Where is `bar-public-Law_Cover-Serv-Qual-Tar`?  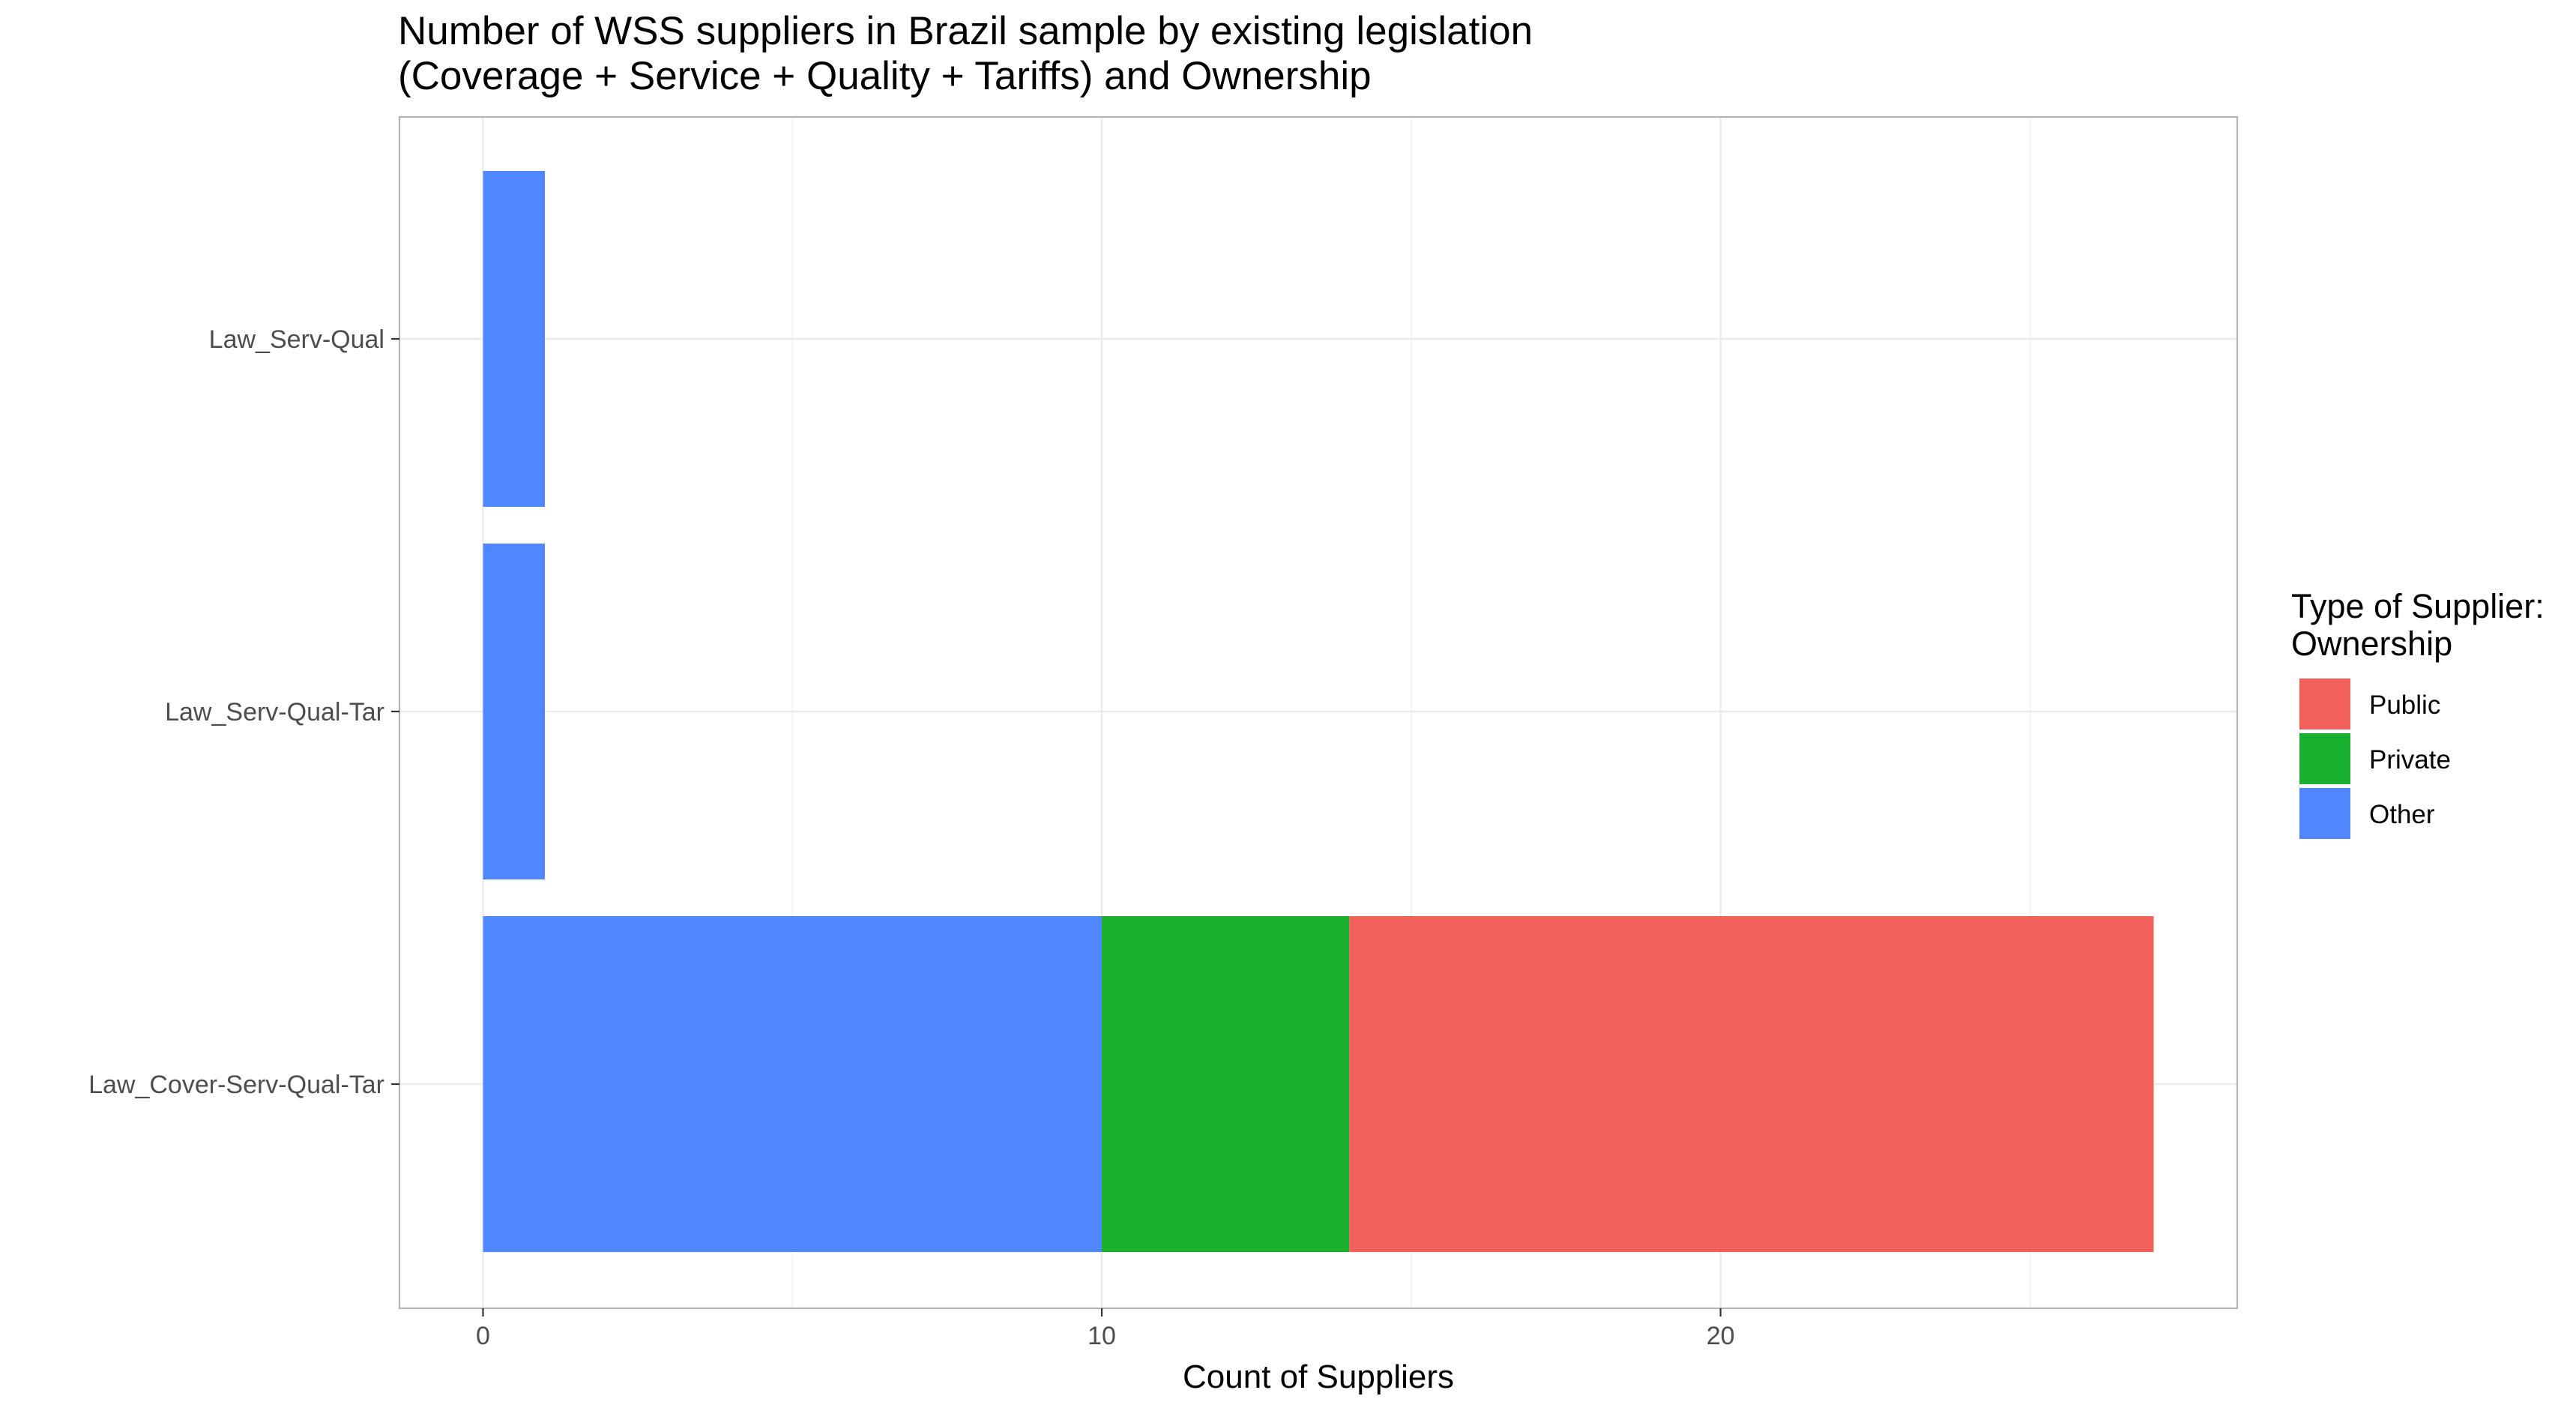 bar-public-Law_Cover-Serv-Qual-Tar is located at coordinates (1752, 1084).